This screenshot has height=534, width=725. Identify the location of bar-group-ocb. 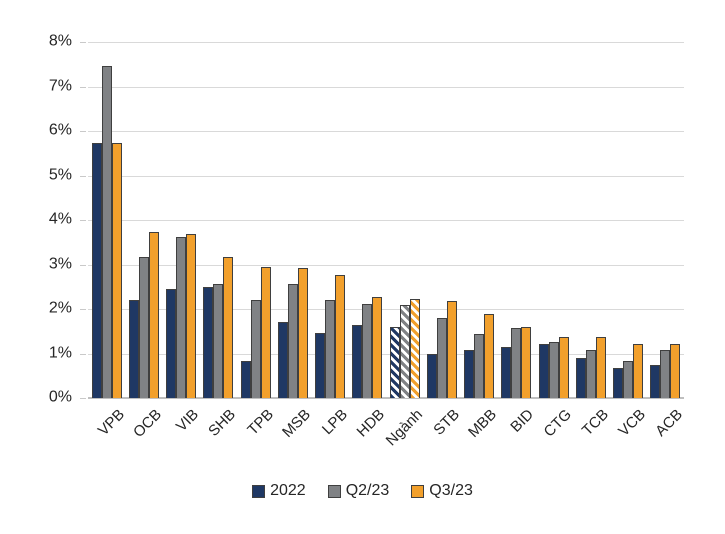
(143, 220).